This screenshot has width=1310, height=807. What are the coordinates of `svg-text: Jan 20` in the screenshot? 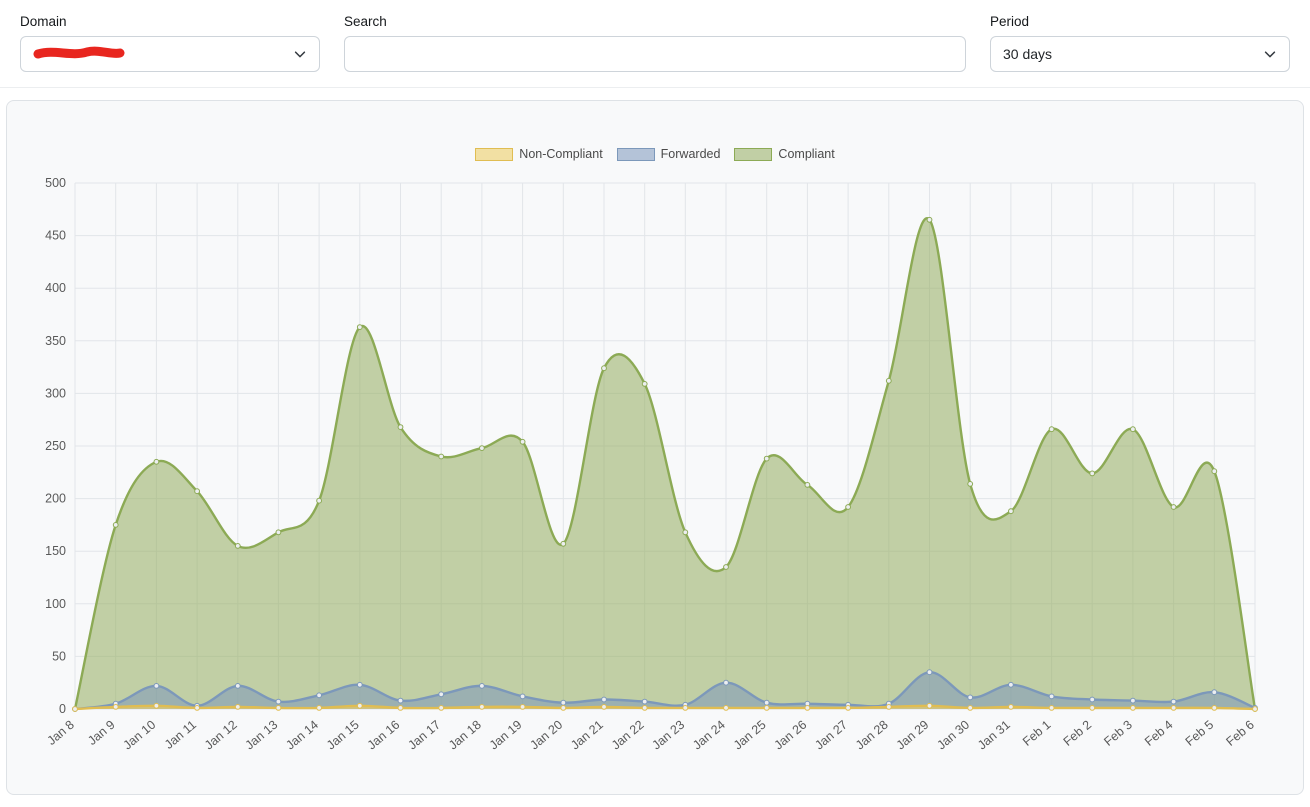 It's located at (546, 735).